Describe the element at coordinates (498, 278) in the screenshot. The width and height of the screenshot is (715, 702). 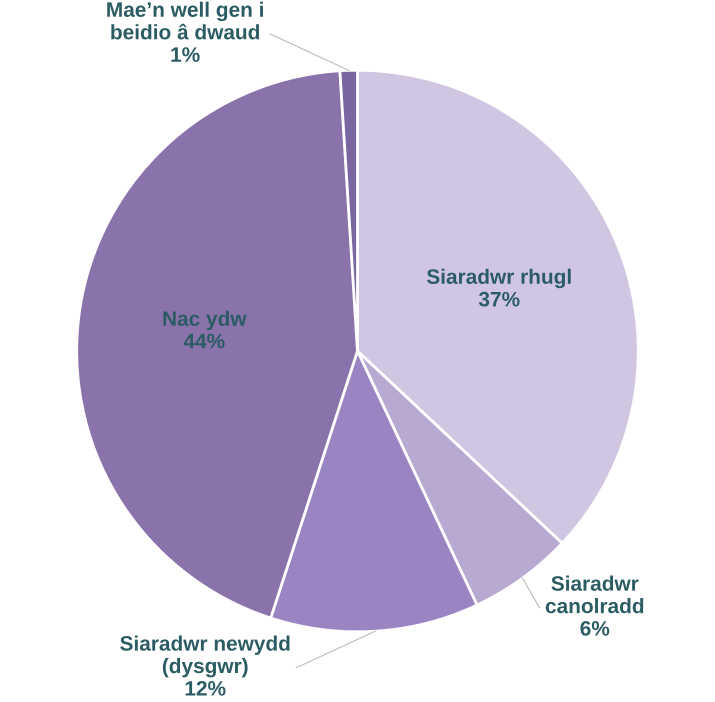
I see `slice-label: Siaradwr rhugl` at that location.